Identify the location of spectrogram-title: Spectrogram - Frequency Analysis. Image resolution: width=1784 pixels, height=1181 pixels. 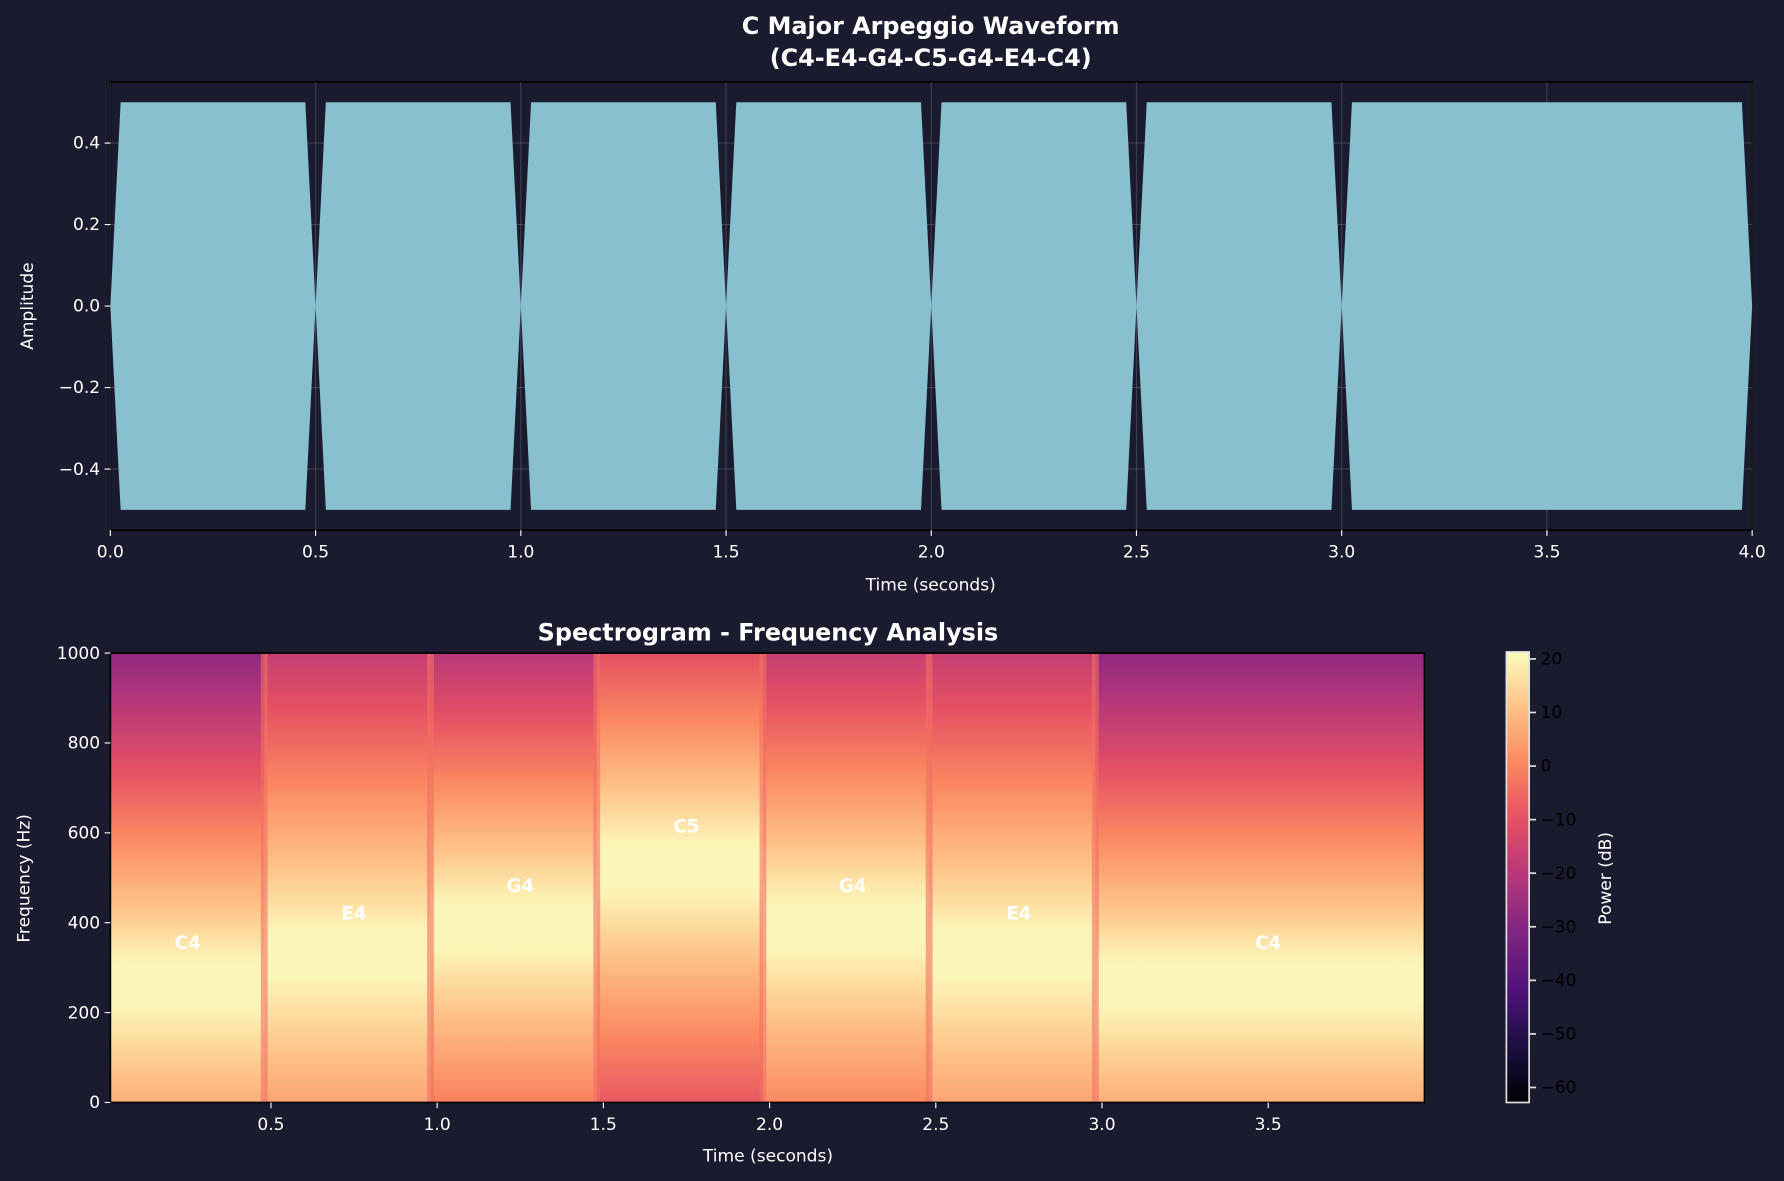
(768, 633).